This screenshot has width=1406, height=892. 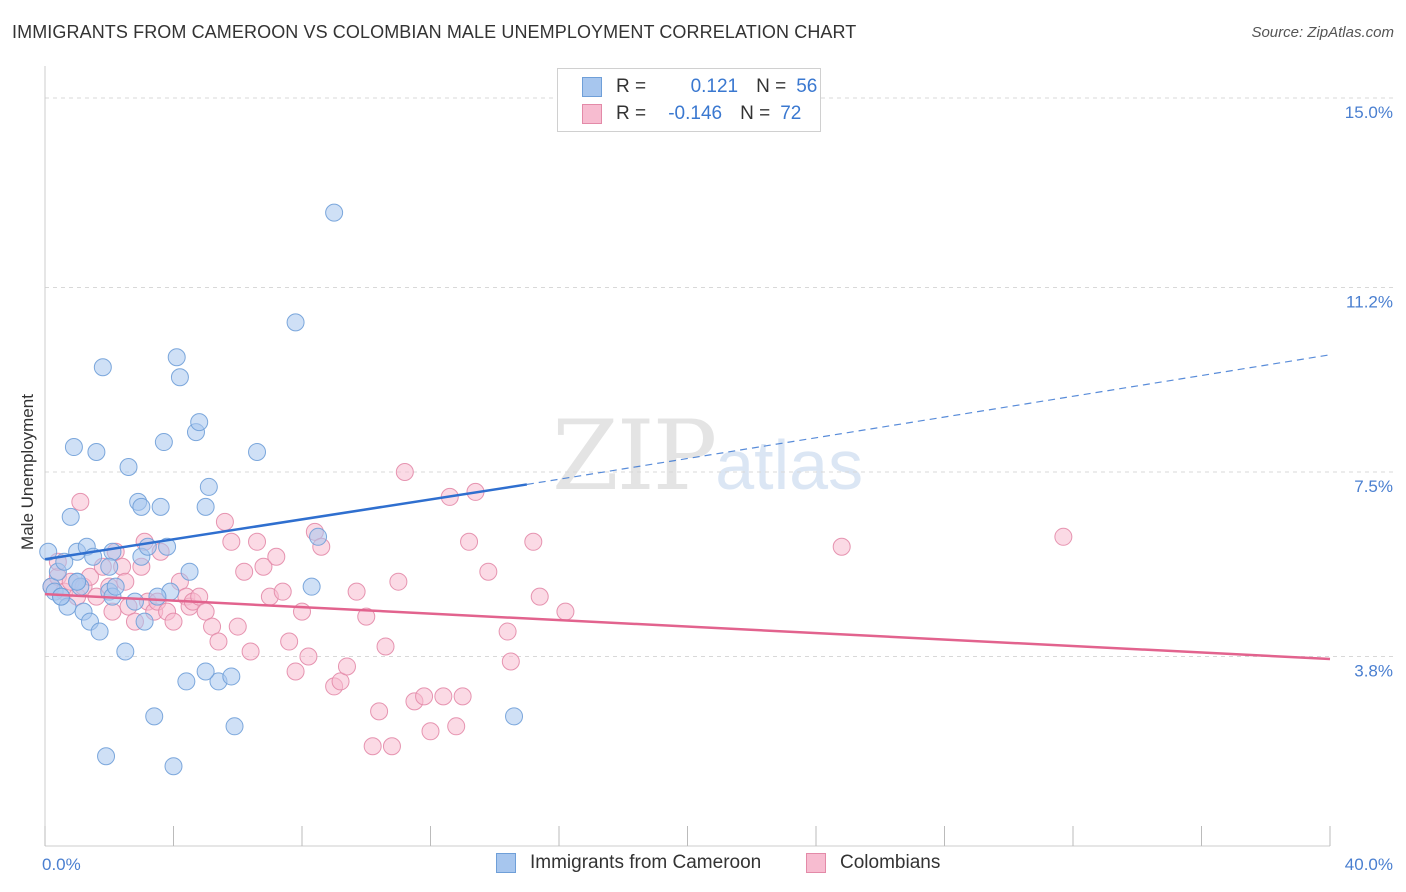 I want to click on y-tick-label: 7.5%, so click(x=1373, y=486).